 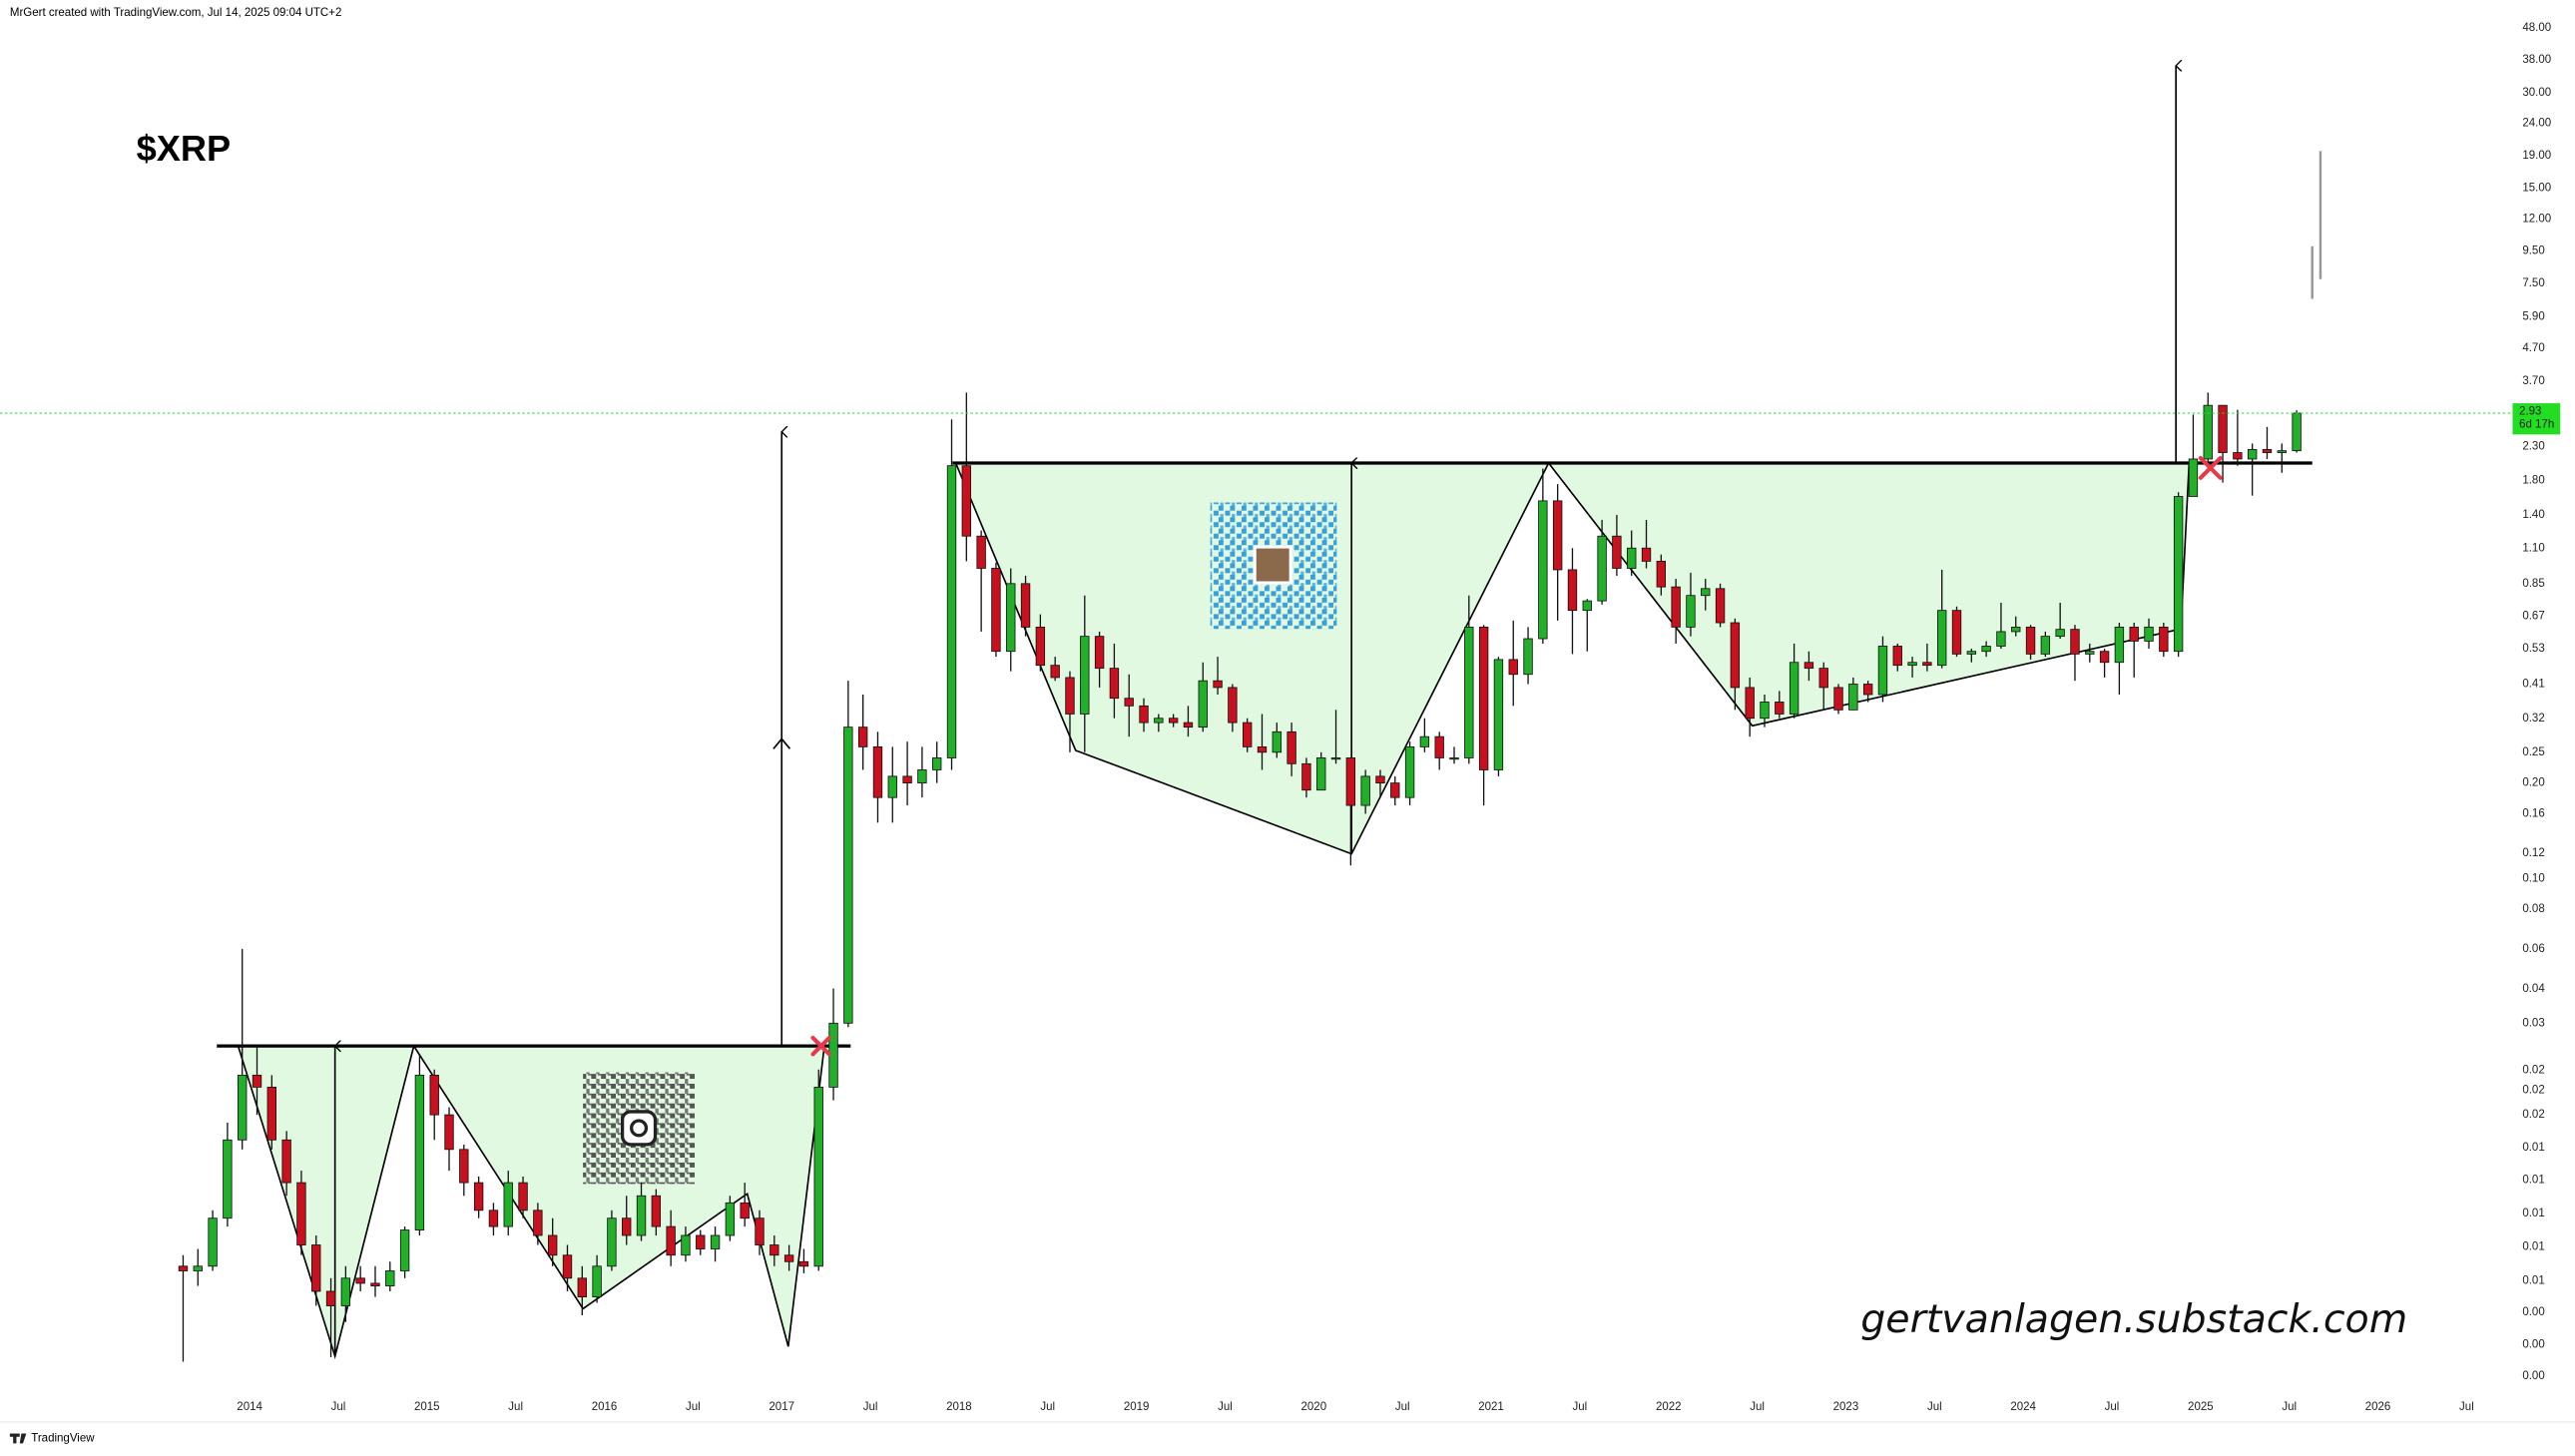 I want to click on y-tick-label: 1.10, so click(x=2533, y=548).